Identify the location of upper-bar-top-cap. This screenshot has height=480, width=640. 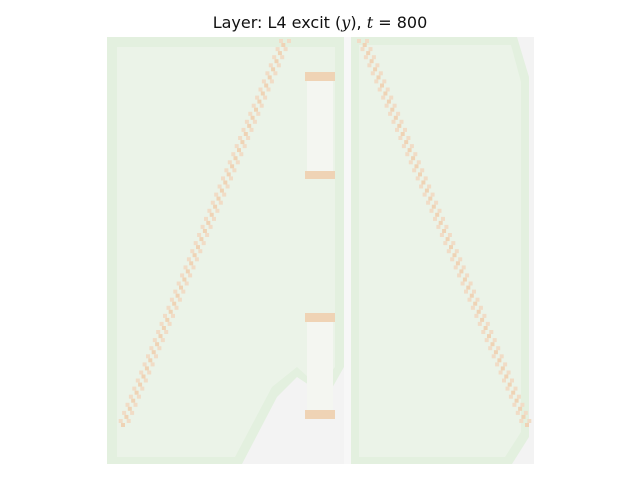
(320, 76).